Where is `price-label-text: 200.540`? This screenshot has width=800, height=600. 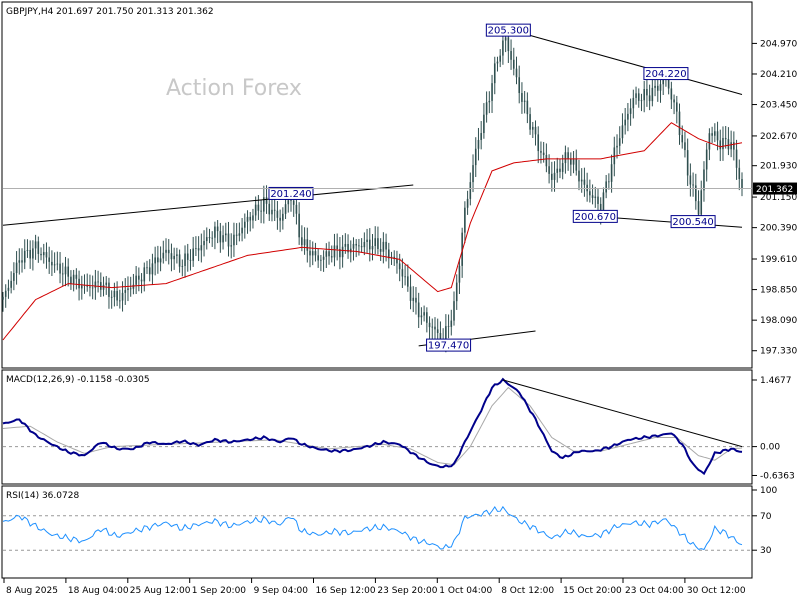 price-label-text: 200.540 is located at coordinates (692, 222).